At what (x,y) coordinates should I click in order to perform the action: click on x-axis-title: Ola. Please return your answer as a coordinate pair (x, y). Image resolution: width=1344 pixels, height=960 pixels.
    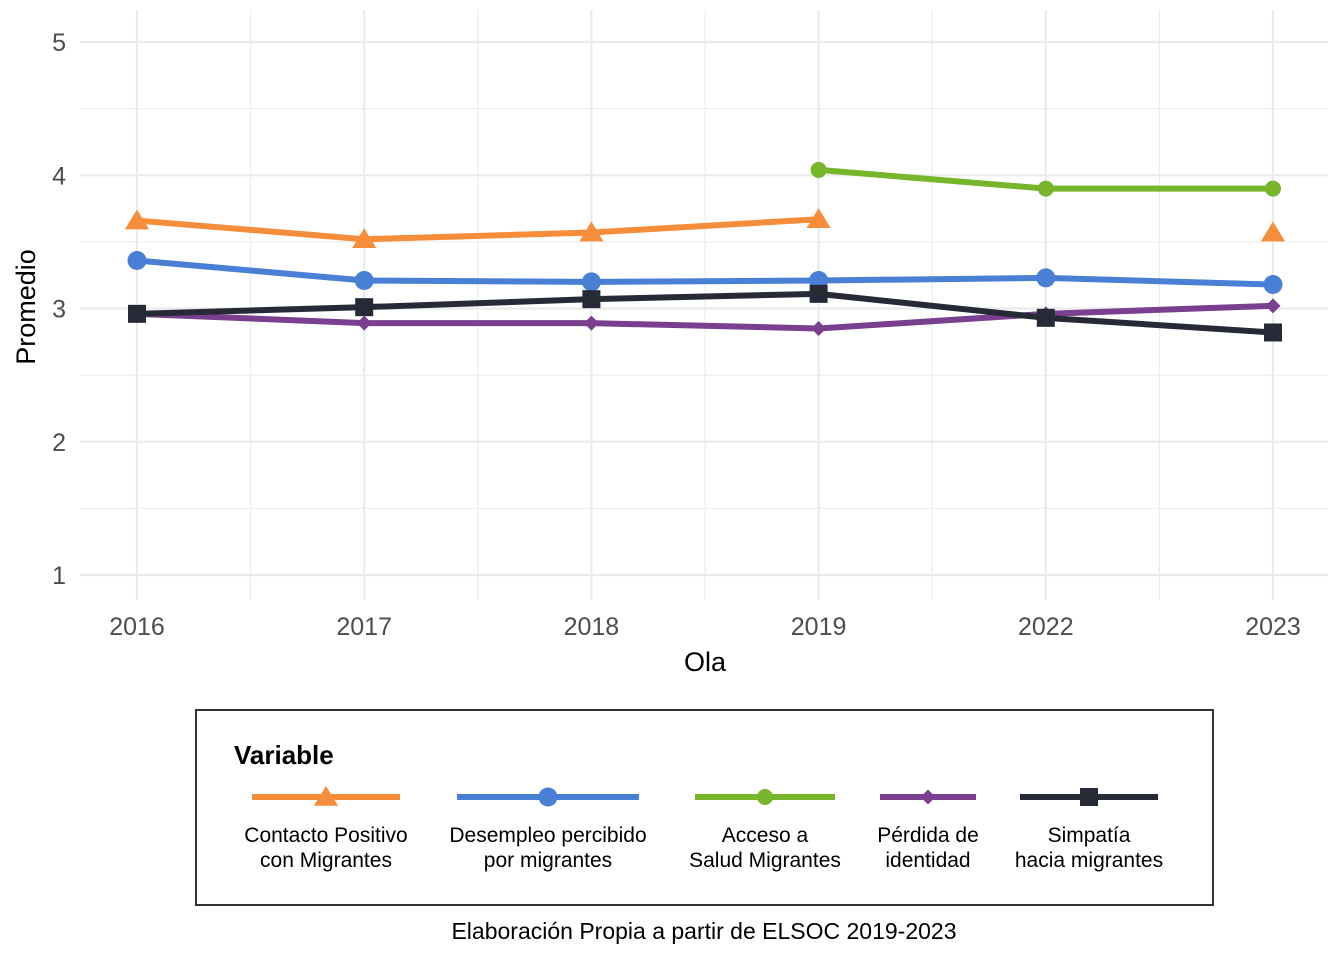
    Looking at the image, I should click on (705, 662).